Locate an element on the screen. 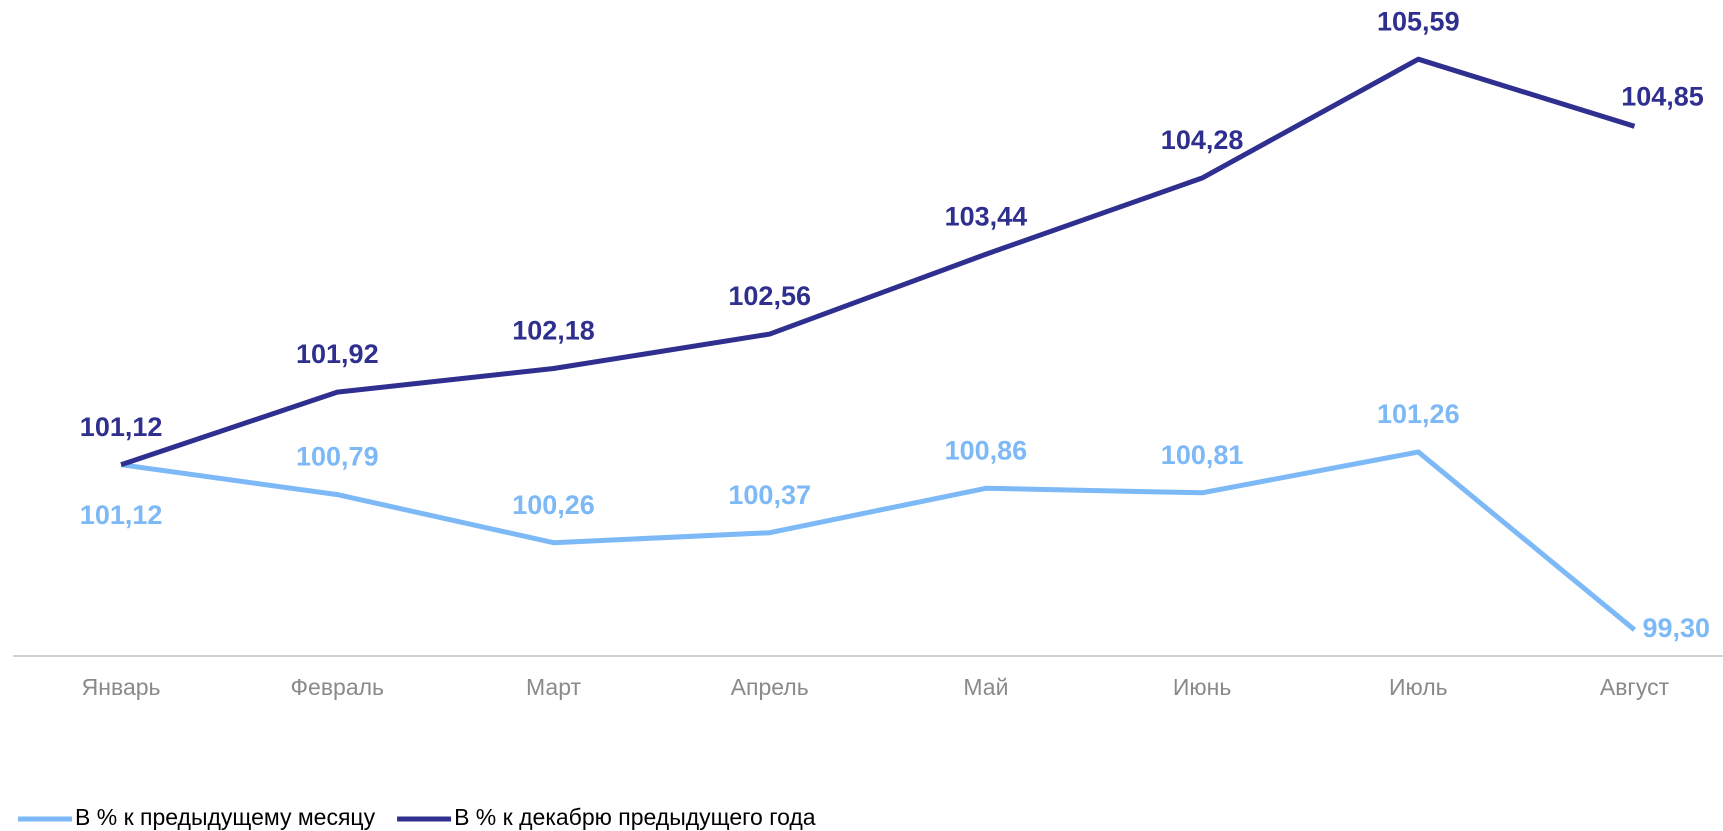  x-tick-label: Январь is located at coordinates (121, 687).